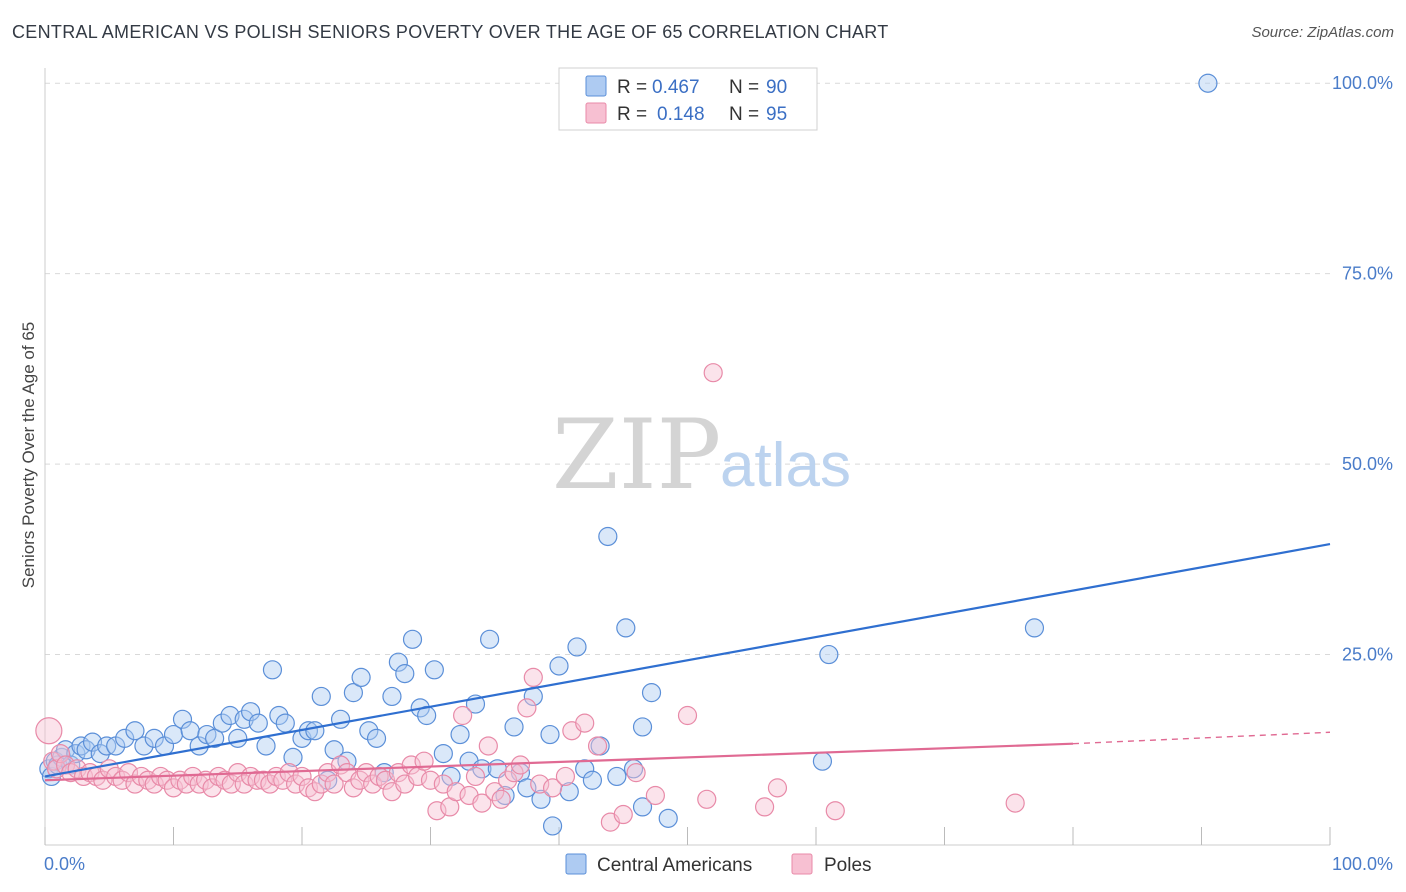 The height and width of the screenshot is (892, 1406). Describe the element at coordinates (1367, 274) in the screenshot. I see `y-tick-label-2: 75.0%` at that location.